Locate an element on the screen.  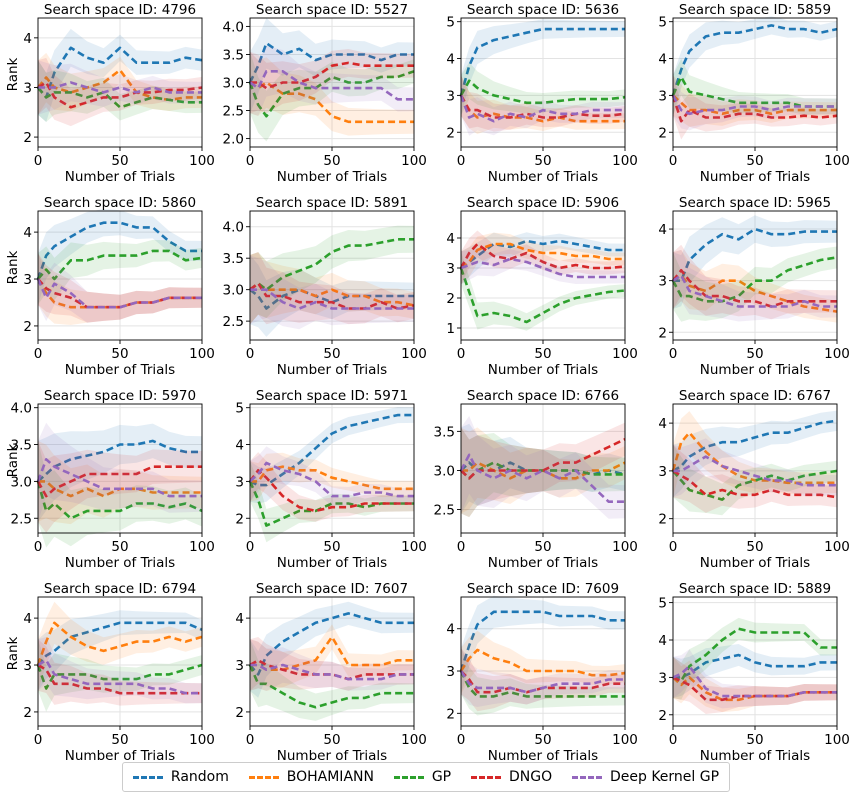
legend-label-gp: GP is located at coordinates (441, 777).